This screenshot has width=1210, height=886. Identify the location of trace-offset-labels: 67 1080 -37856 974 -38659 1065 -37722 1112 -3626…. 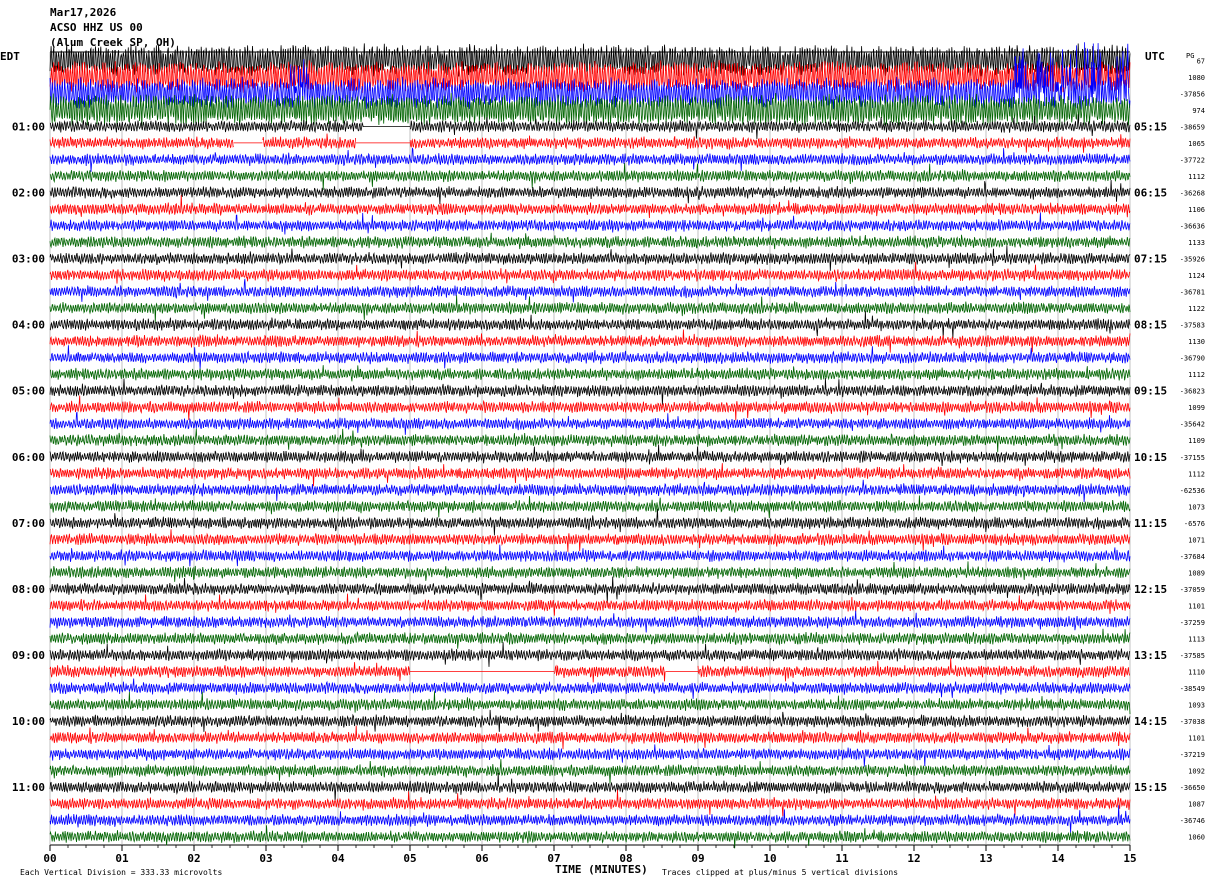
(1192, 449).